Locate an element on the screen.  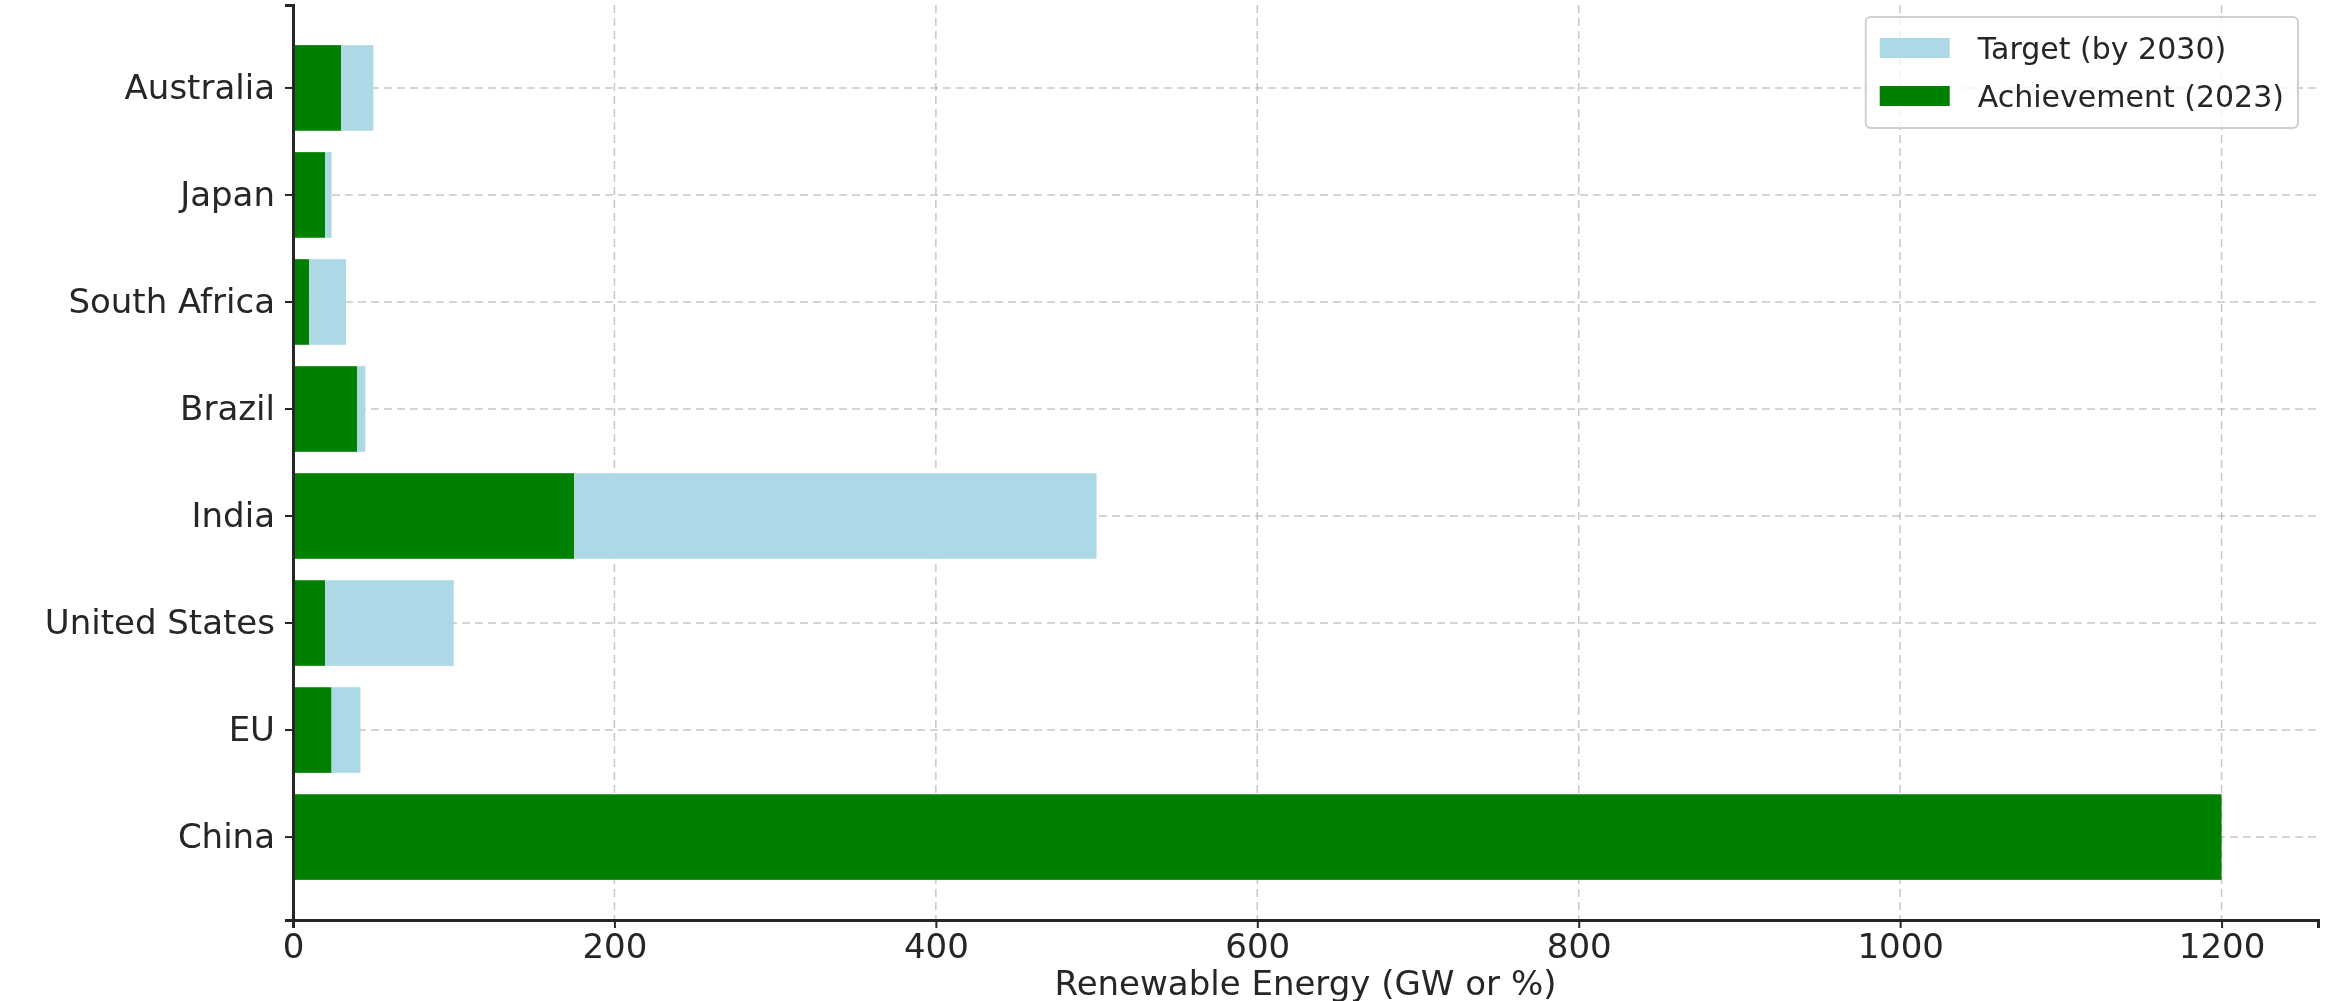
x-tick-label: 800 is located at coordinates (1579, 946).